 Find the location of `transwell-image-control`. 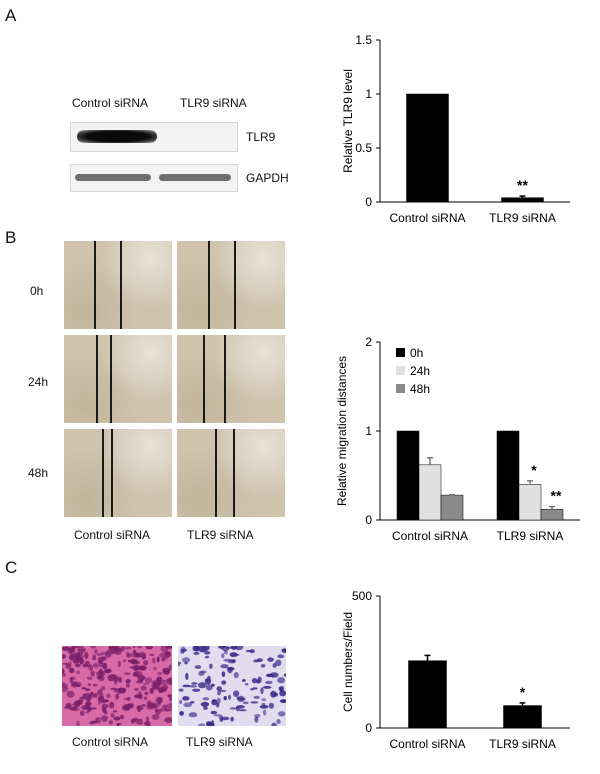

transwell-image-control is located at coordinates (117, 686).